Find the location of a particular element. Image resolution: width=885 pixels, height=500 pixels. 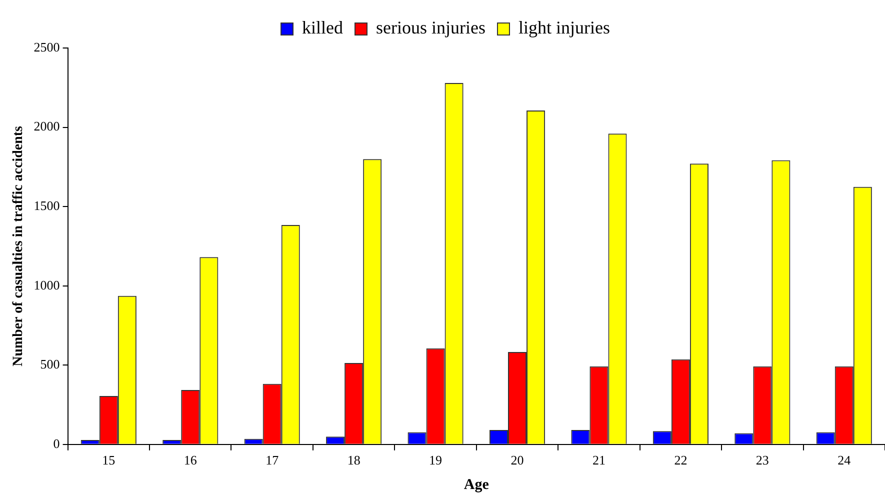

x-tick-label: 24 is located at coordinates (845, 460).